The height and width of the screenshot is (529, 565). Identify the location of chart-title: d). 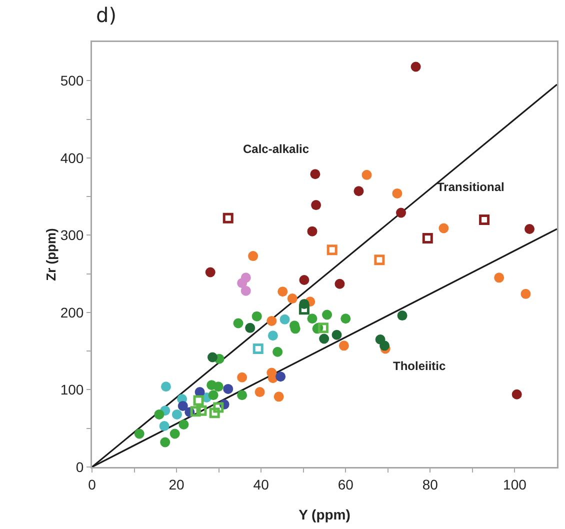
(106, 14).